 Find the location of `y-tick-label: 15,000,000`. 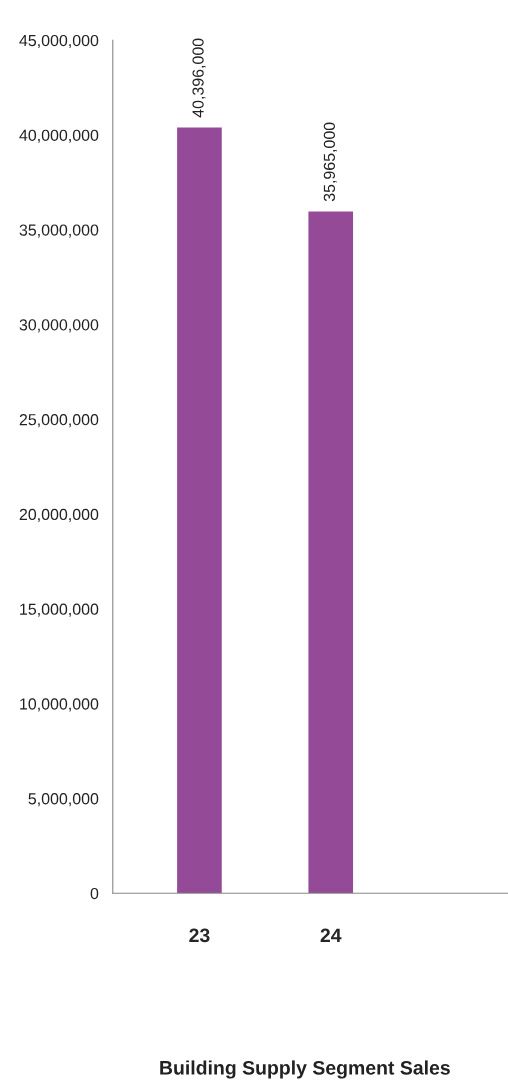

y-tick-label: 15,000,000 is located at coordinates (59, 610).